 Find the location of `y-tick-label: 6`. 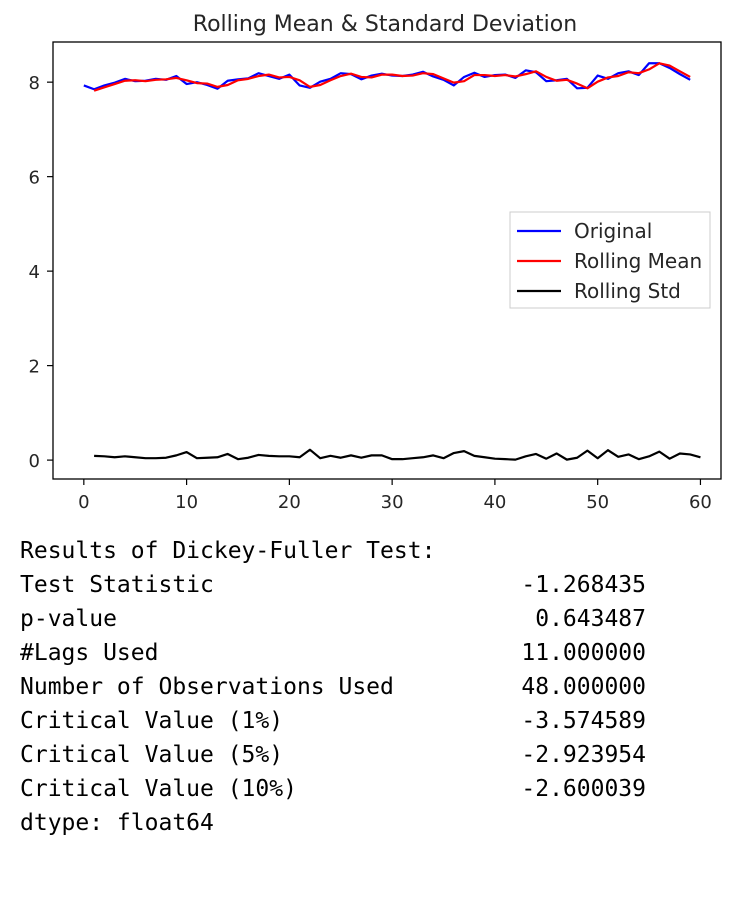

y-tick-label: 6 is located at coordinates (34, 178).